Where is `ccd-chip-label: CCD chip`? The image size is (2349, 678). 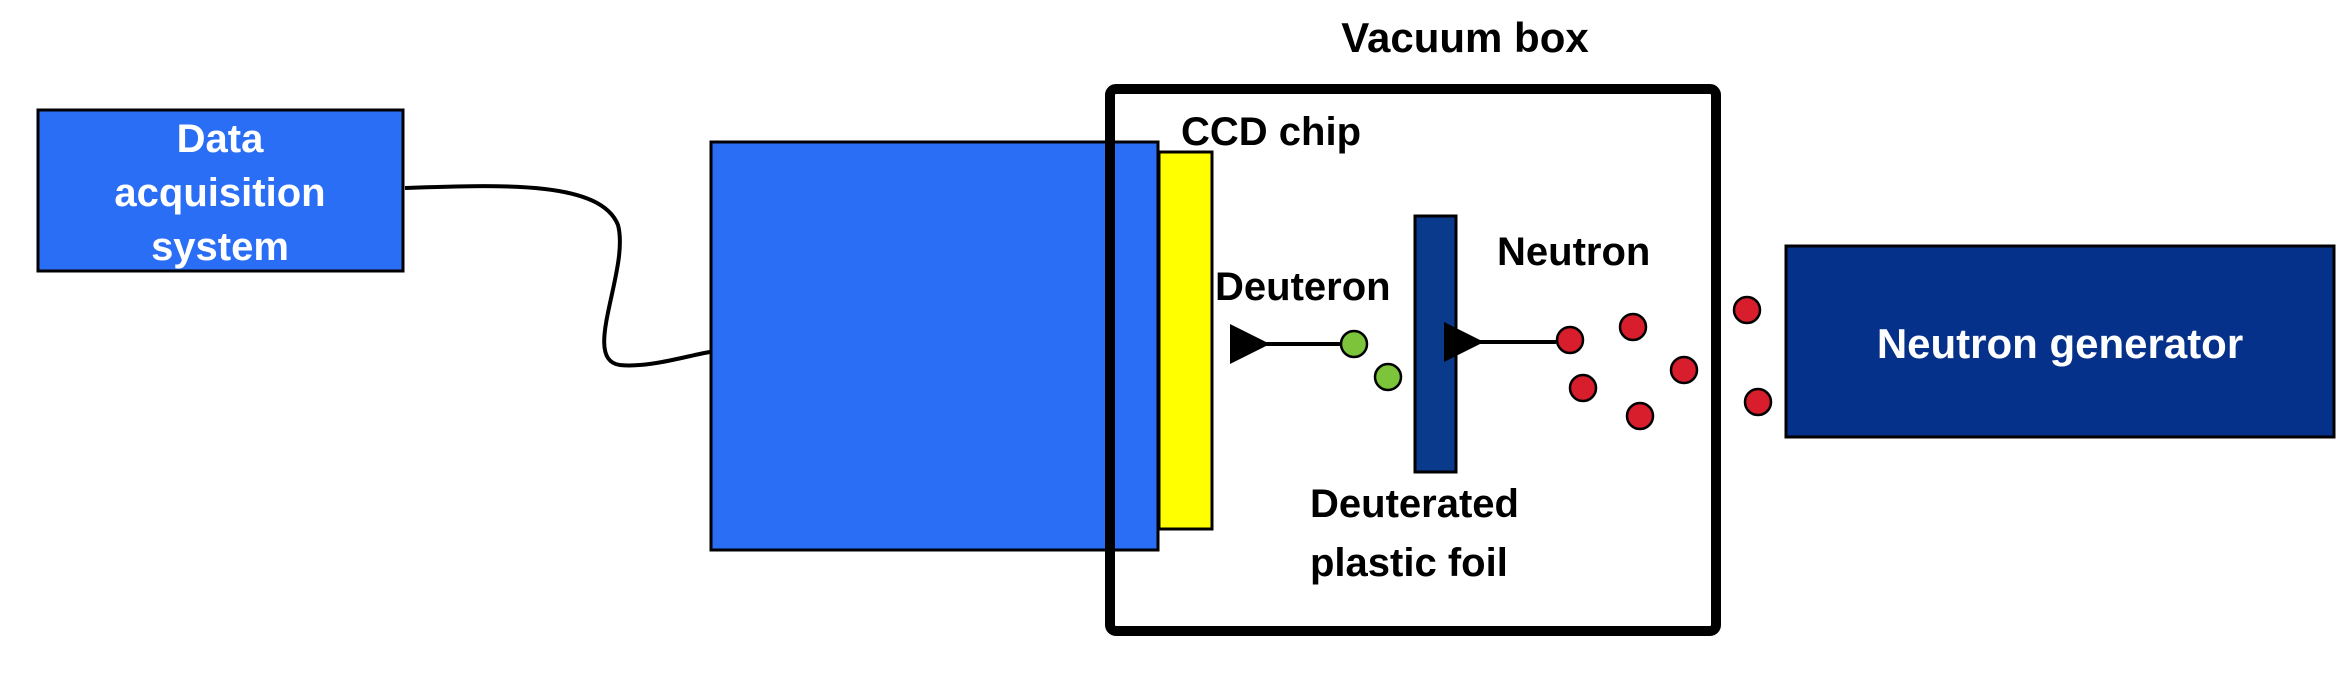
ccd-chip-label: CCD chip is located at coordinates (1271, 132).